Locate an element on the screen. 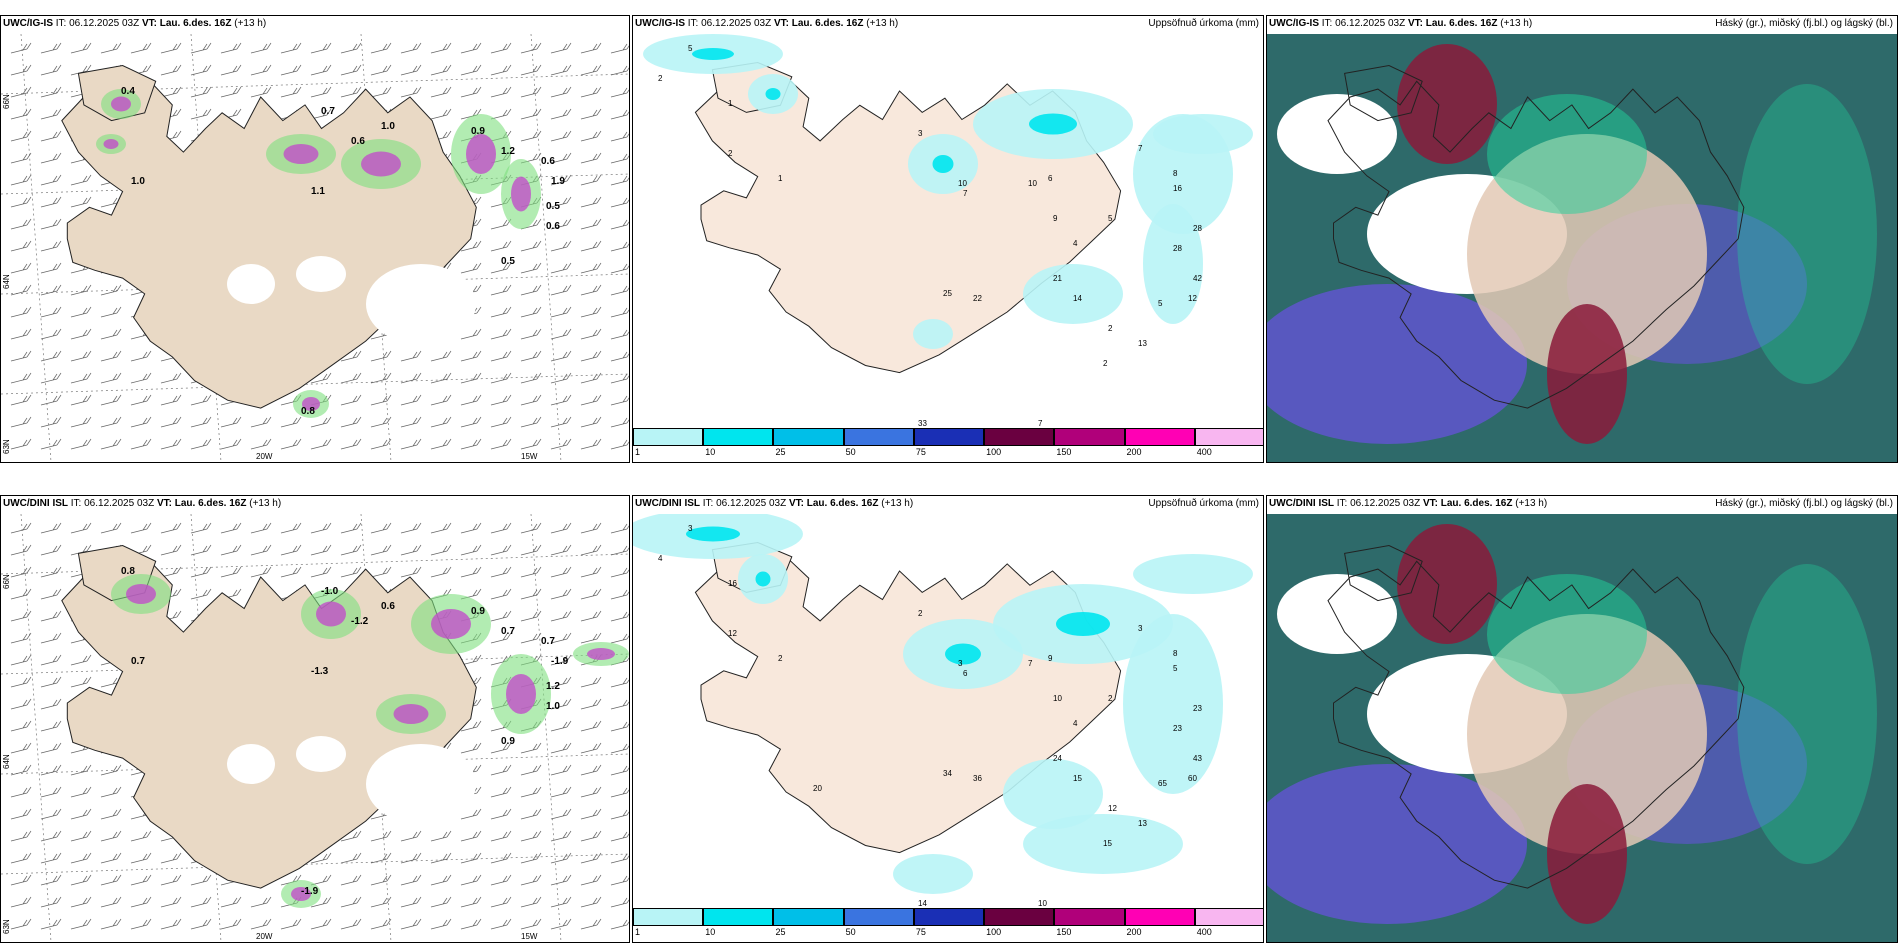 Image resolution: width=1900 pixels, height=950 pixels. model-name: UWC/IG-IS is located at coordinates (660, 23).